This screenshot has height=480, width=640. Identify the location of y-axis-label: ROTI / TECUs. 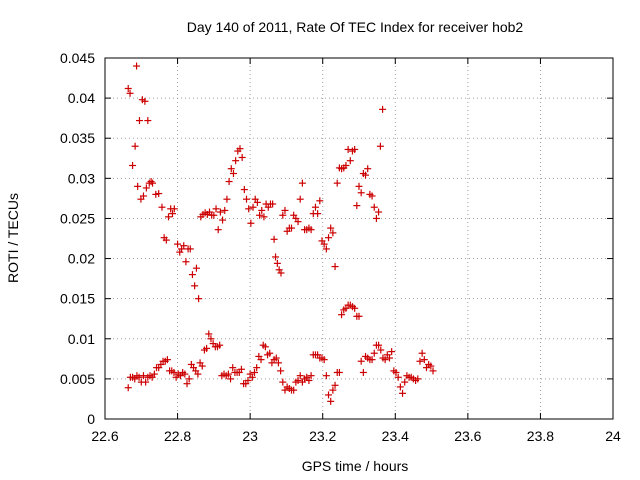
(13, 238).